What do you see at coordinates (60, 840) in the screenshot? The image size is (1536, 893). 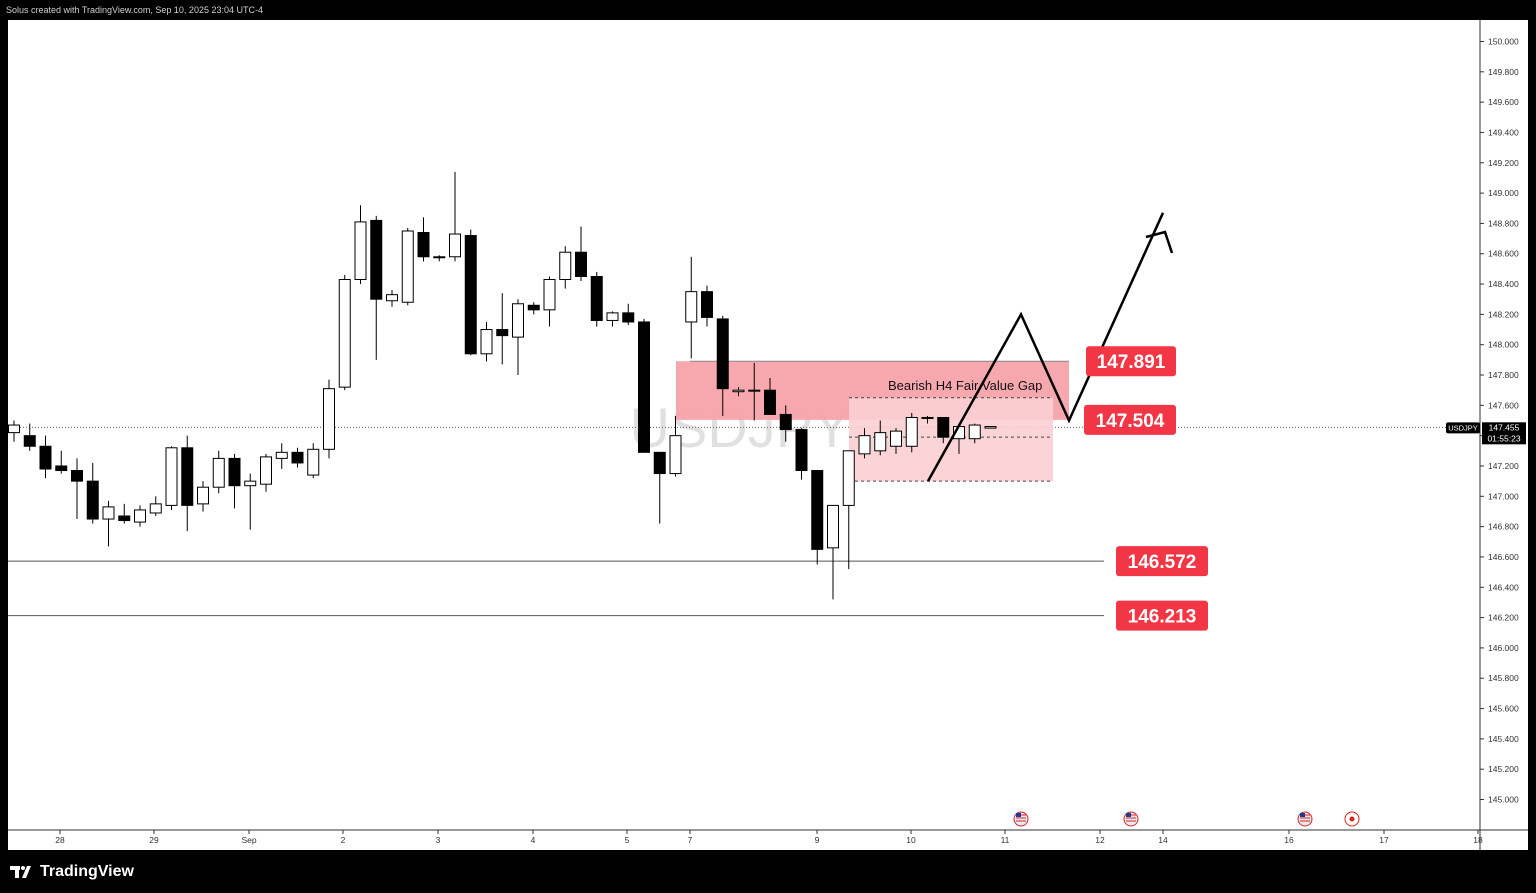 I see `x-tick-label: 28` at bounding box center [60, 840].